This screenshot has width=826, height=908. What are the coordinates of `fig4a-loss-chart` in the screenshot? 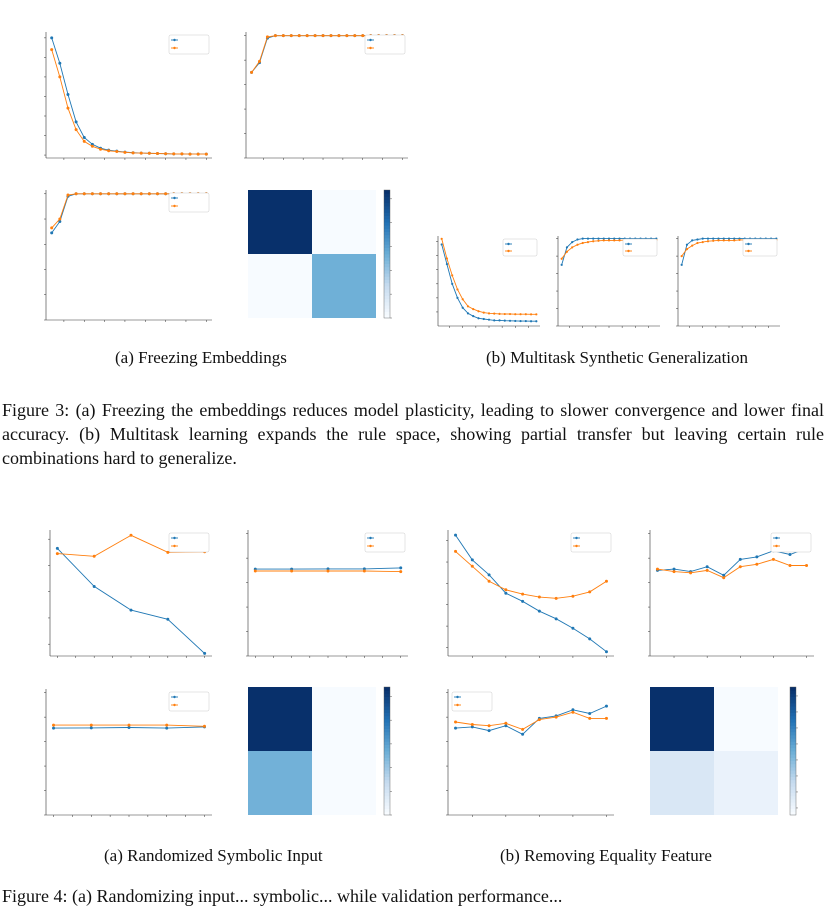 It's located at (130, 594).